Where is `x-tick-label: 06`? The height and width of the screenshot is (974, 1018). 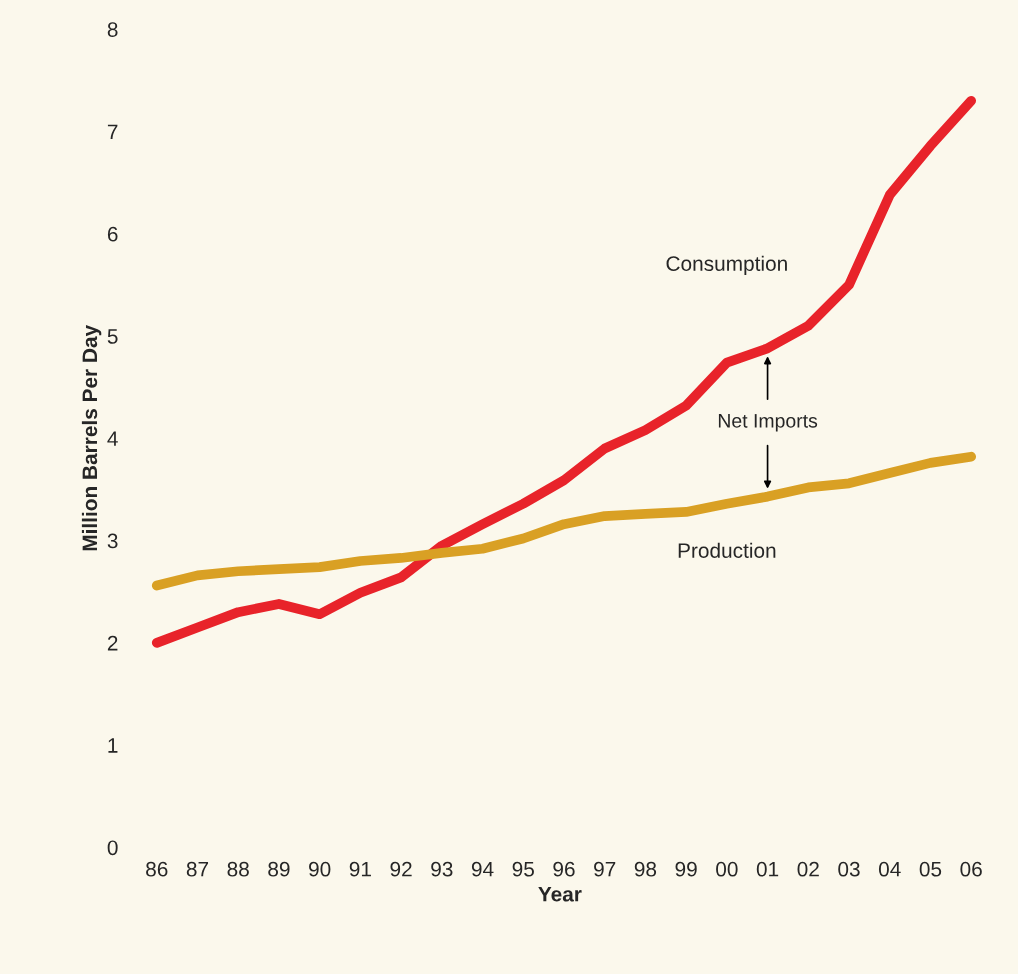 x-tick-label: 06 is located at coordinates (971, 869).